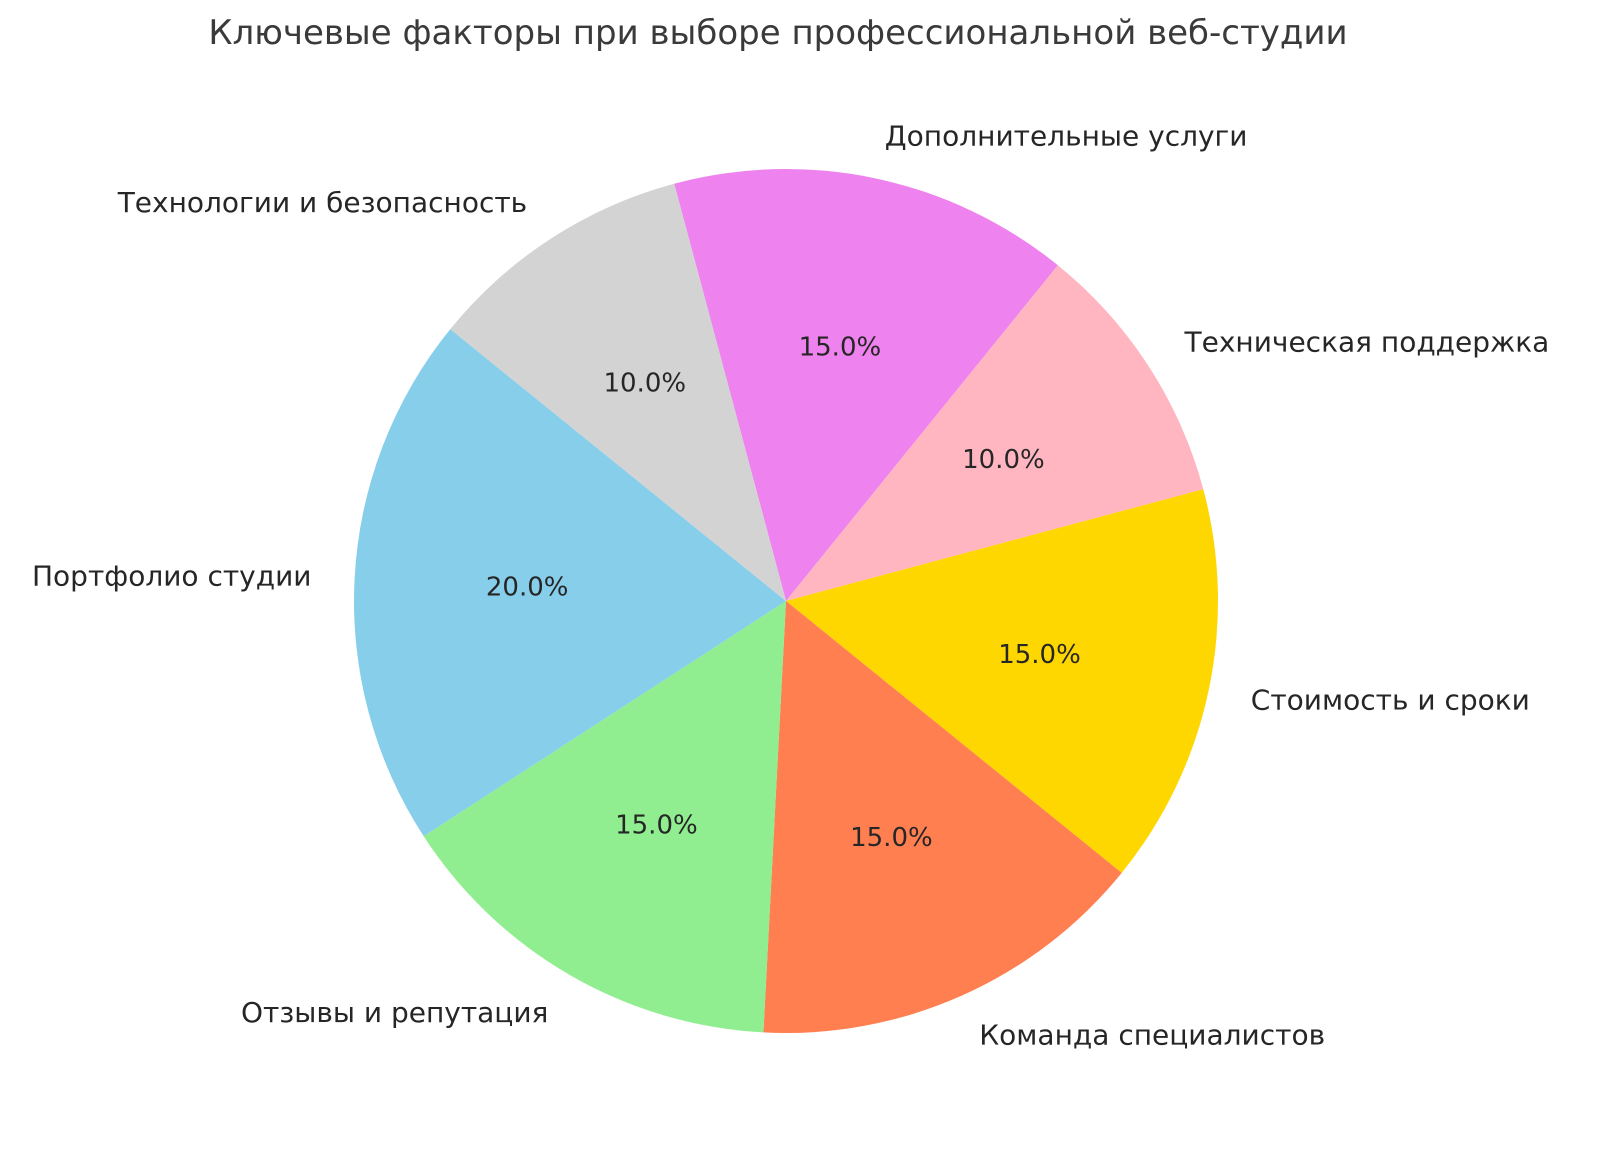  I want to click on pie-pct-4: 15.0%, so click(656, 826).